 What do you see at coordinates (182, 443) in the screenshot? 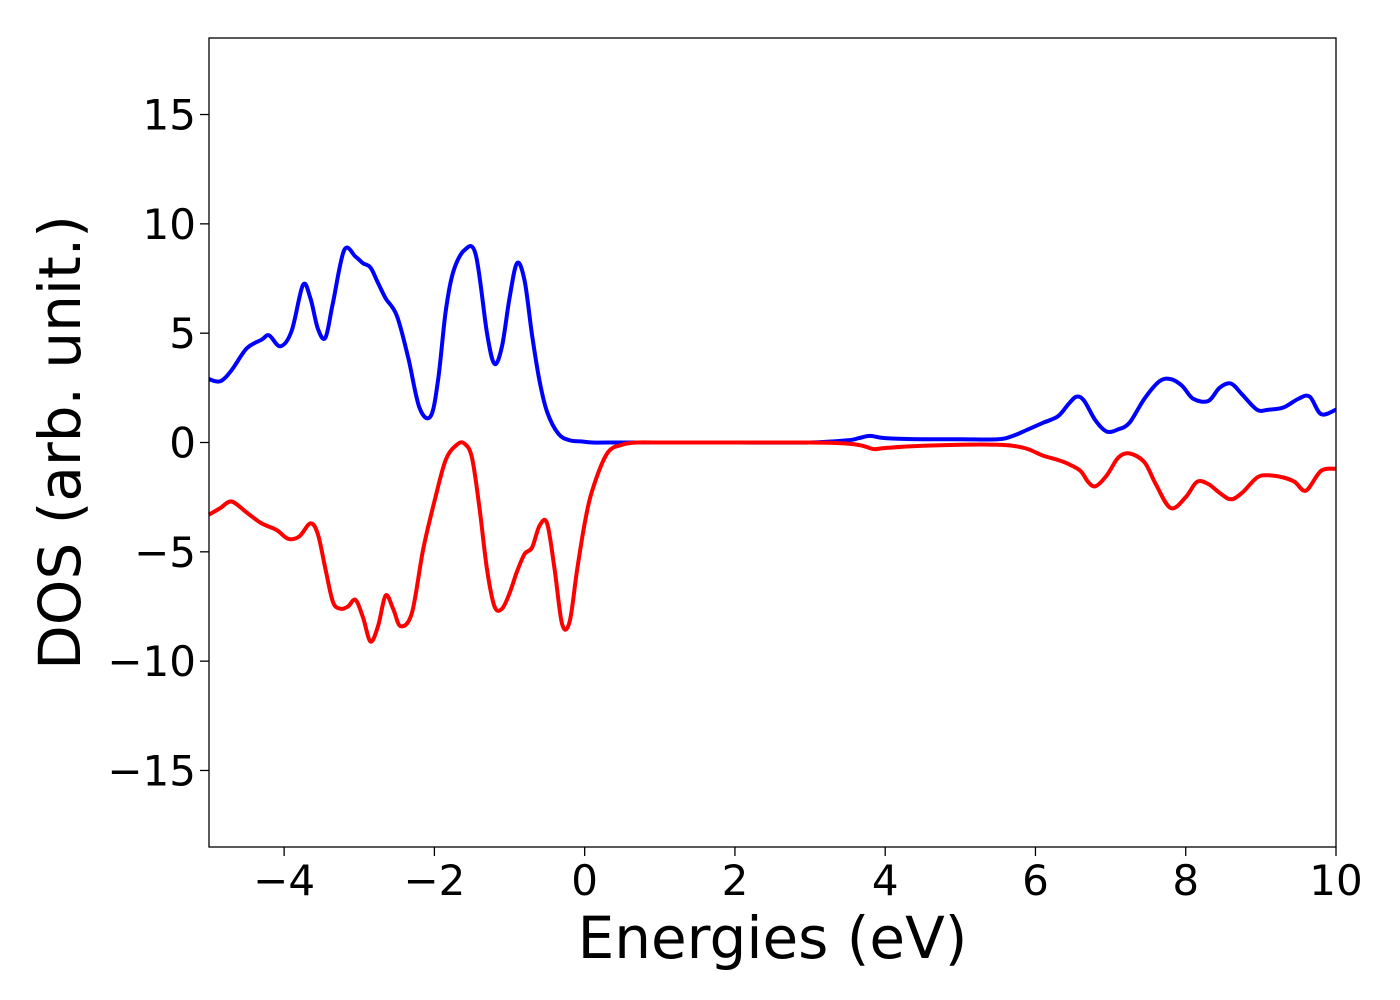
I see `y-tick-label: 0` at bounding box center [182, 443].